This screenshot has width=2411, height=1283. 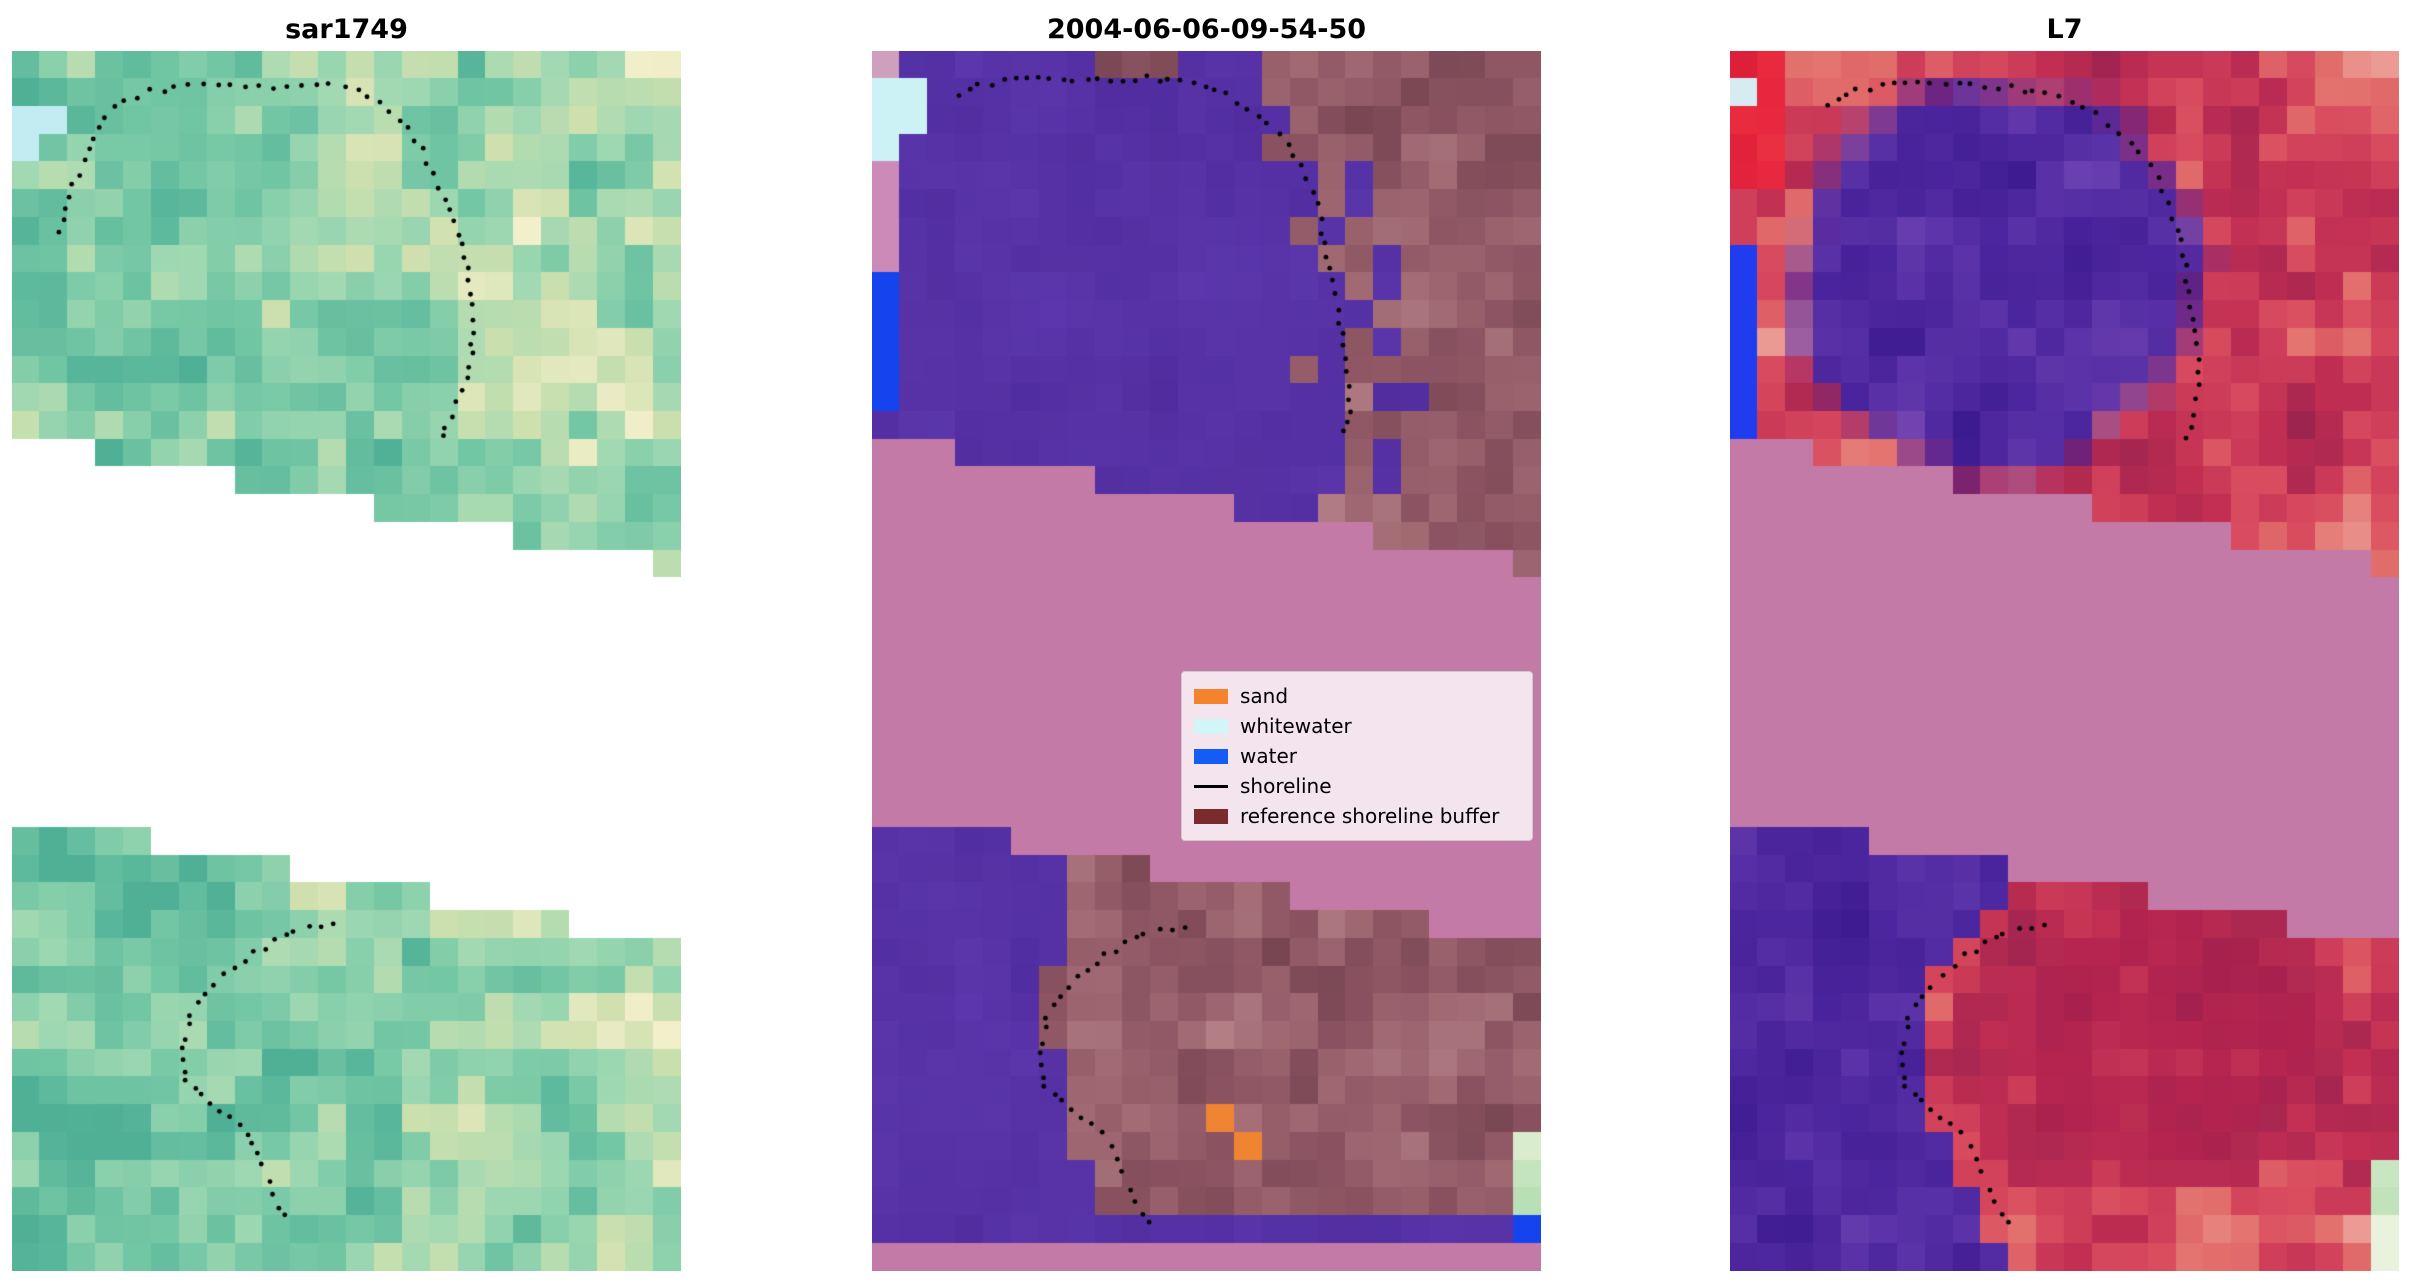 I want to click on legend-label: sand, so click(x=1264, y=696).